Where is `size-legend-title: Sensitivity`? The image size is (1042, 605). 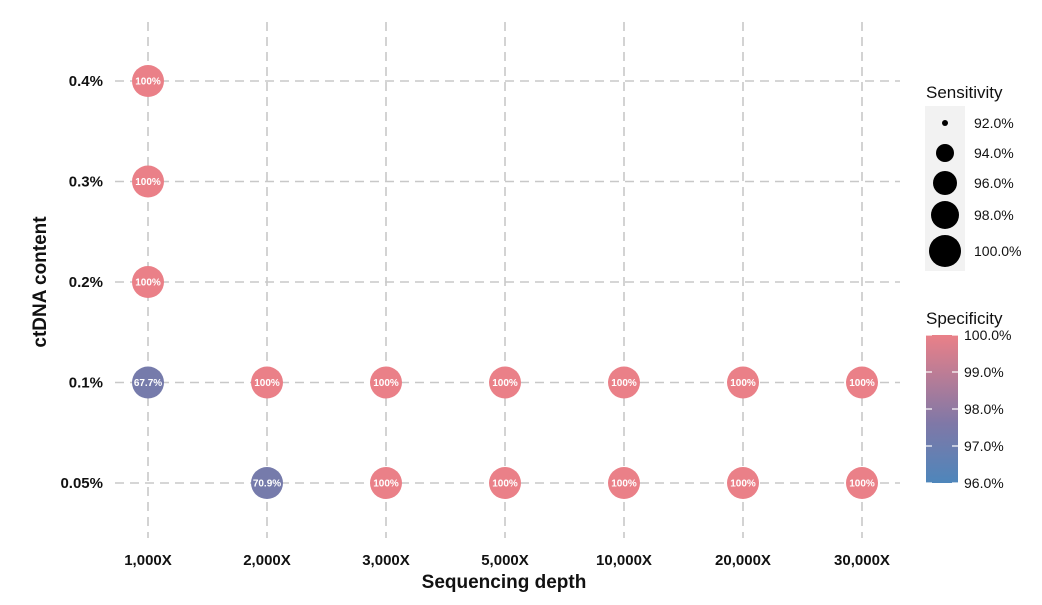
size-legend-title: Sensitivity is located at coordinates (964, 92).